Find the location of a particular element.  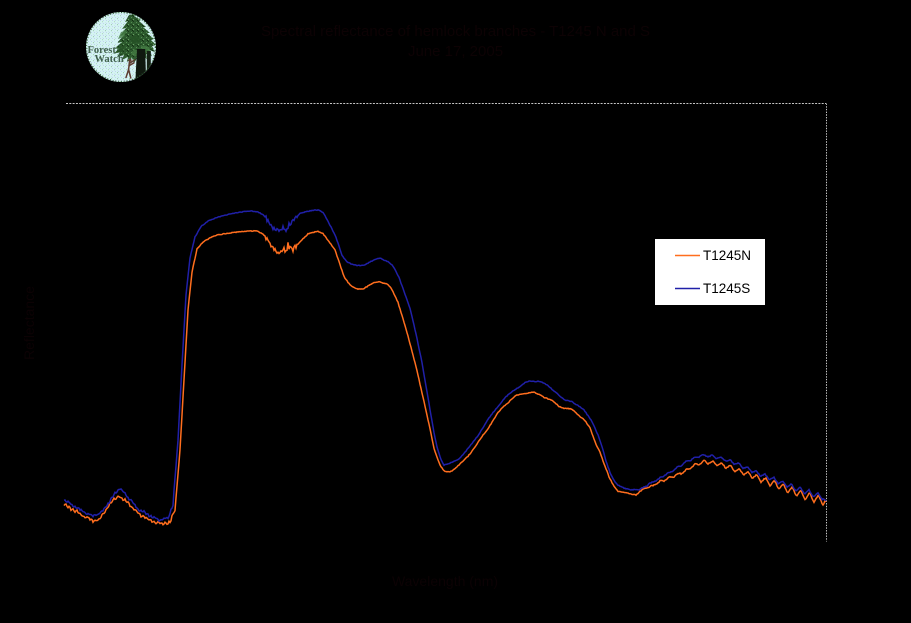

svg-text: T1245S is located at coordinates (726, 288).